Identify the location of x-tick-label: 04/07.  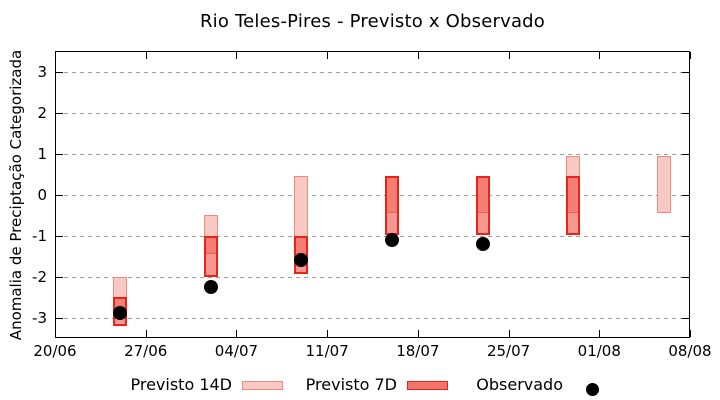
(236, 351).